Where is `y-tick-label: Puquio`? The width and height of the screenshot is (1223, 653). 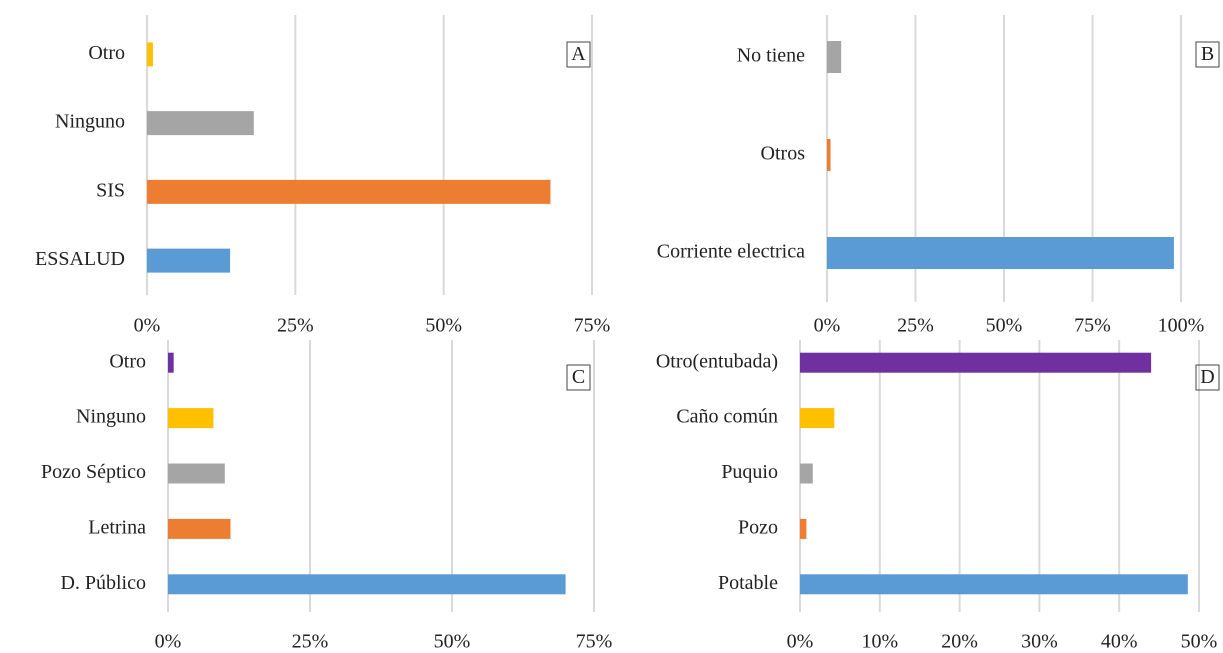 y-tick-label: Puquio is located at coordinates (749, 472).